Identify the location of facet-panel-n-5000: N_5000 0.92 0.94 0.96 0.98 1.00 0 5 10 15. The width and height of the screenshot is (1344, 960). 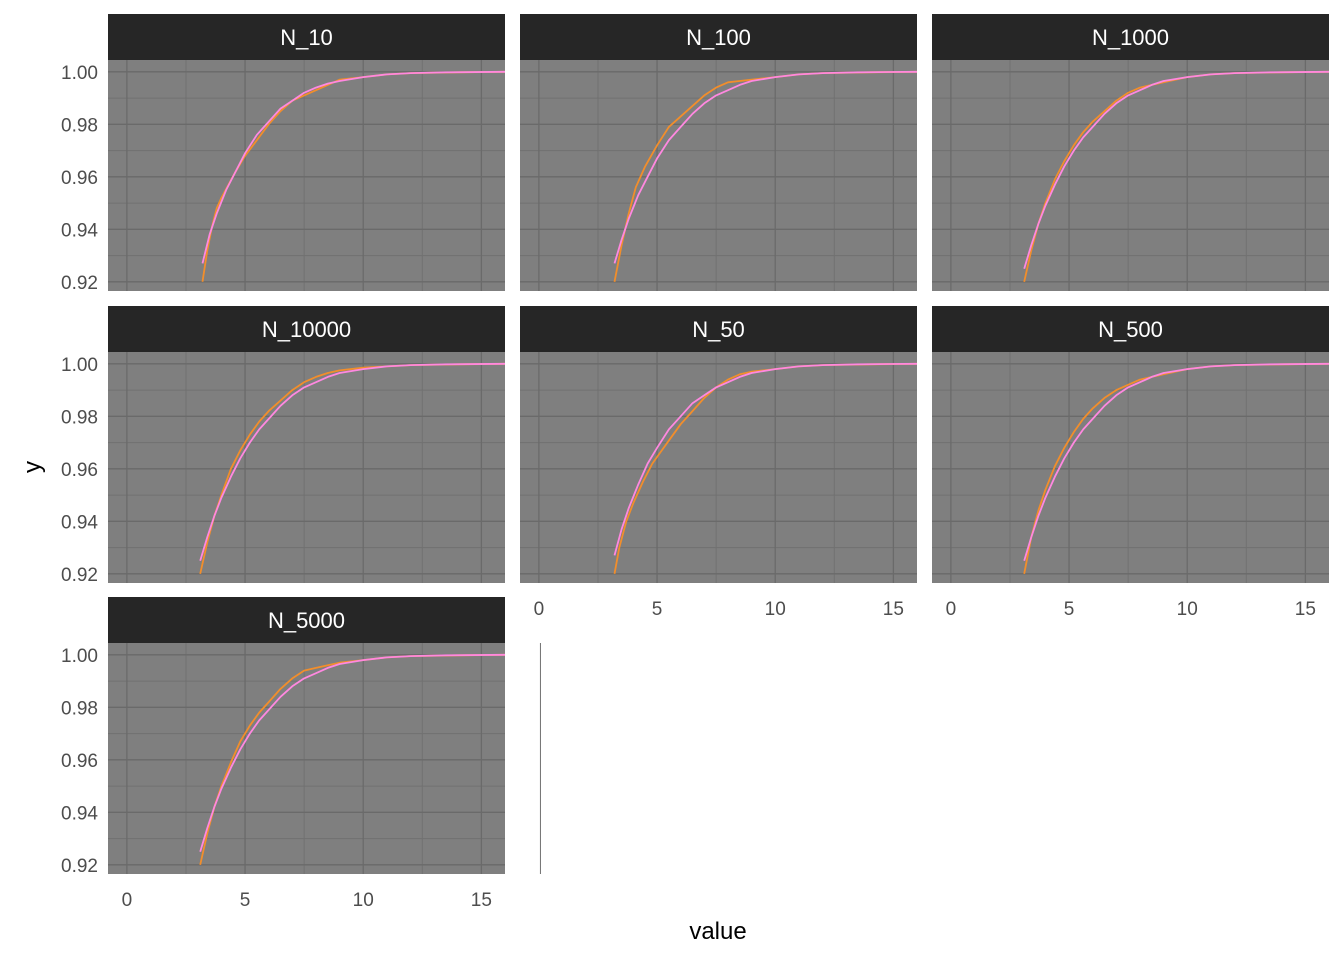
(301, 754).